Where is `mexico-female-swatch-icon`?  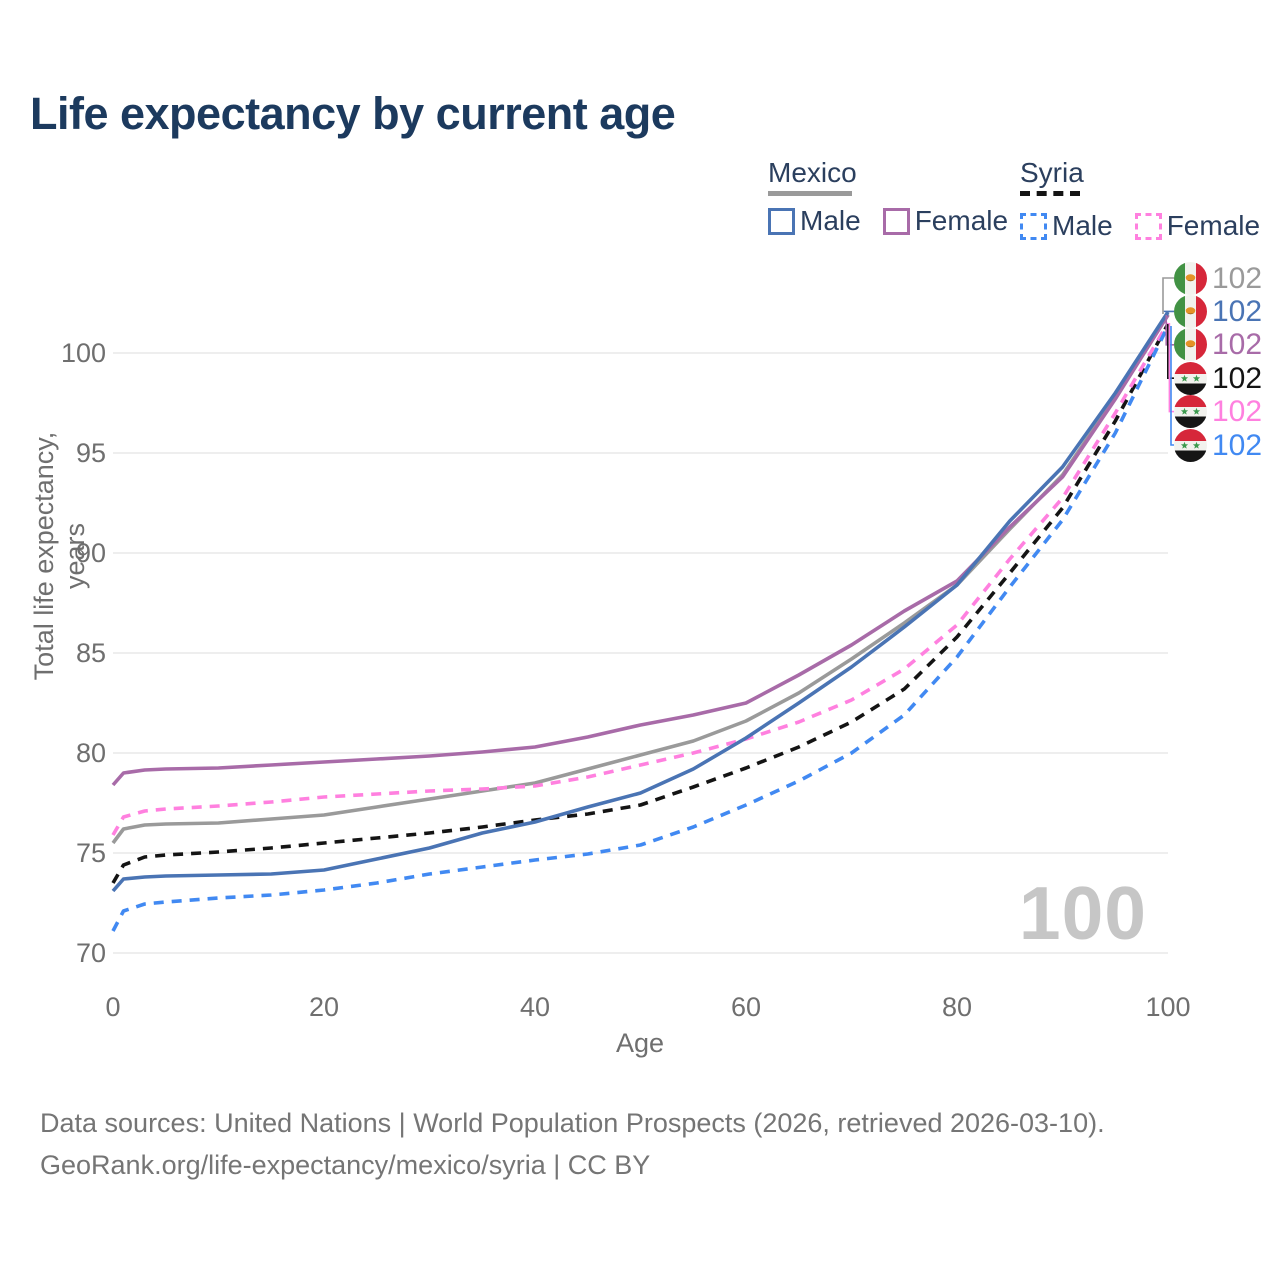 mexico-female-swatch-icon is located at coordinates (896, 221).